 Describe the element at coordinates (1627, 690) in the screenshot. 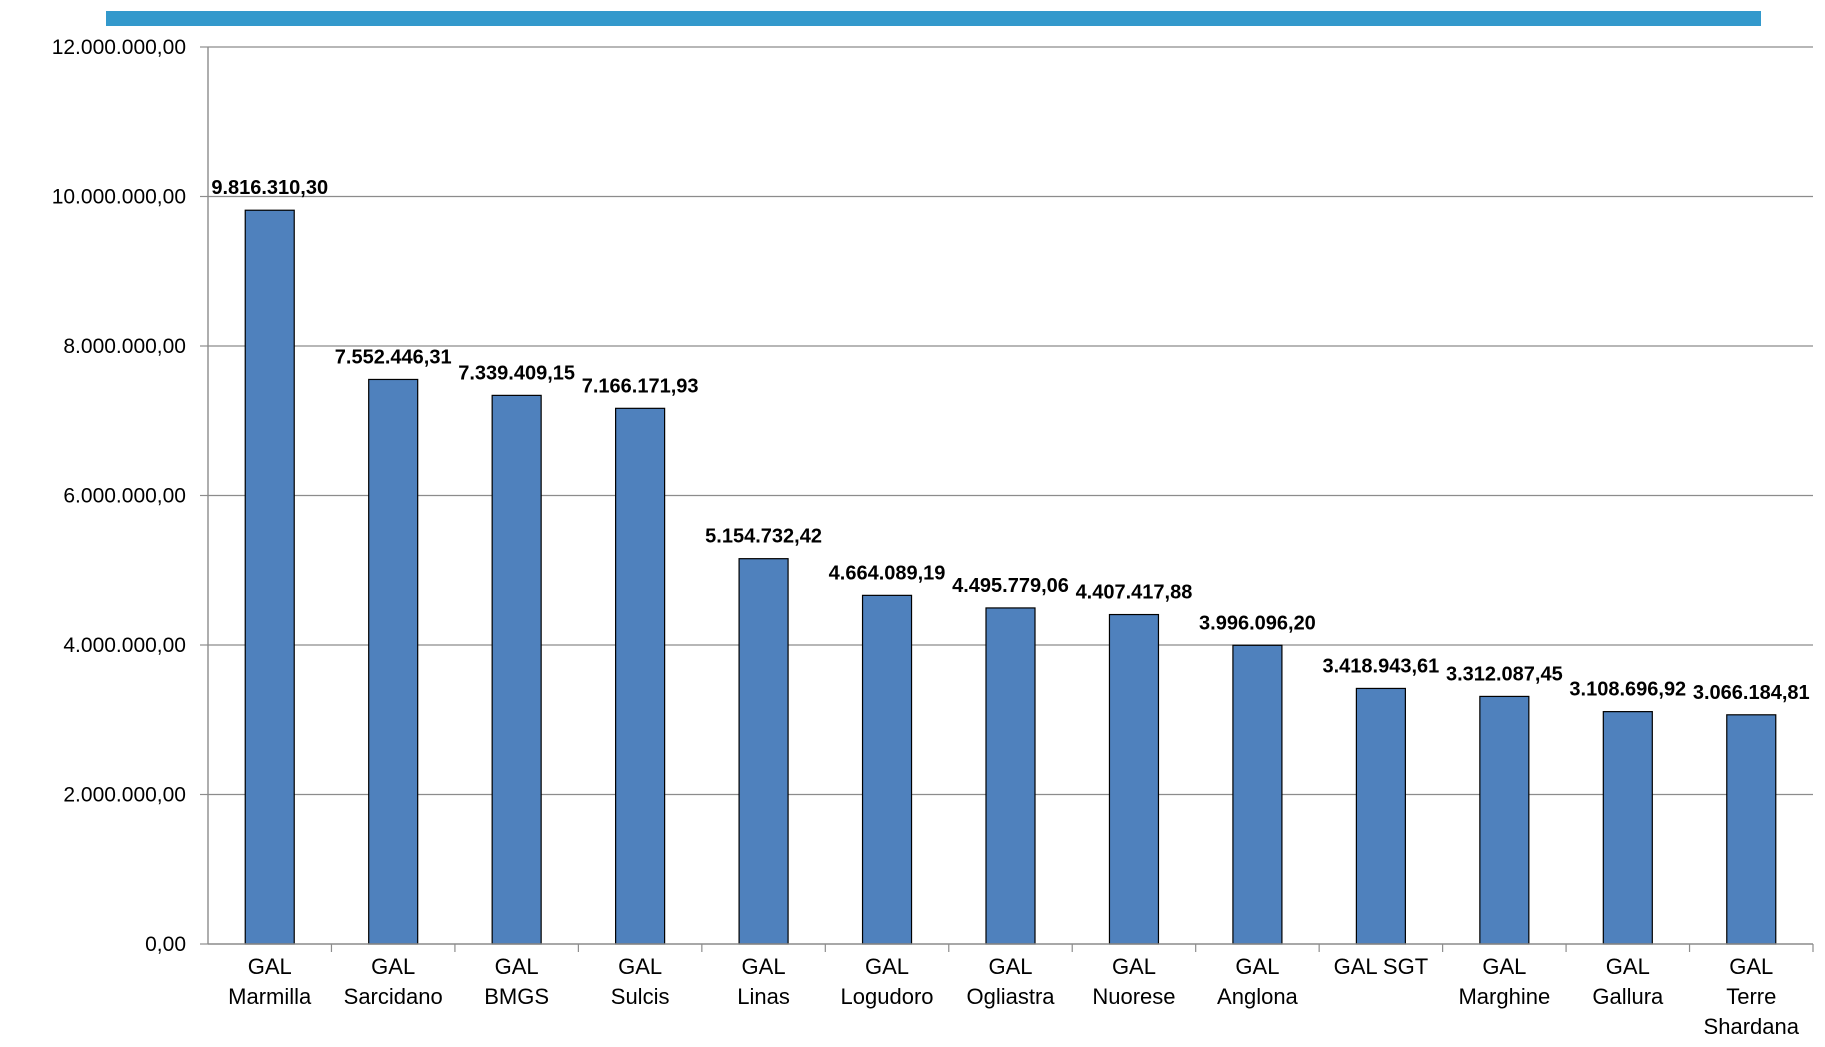

I see `data-label: 3.108.696,92` at that location.